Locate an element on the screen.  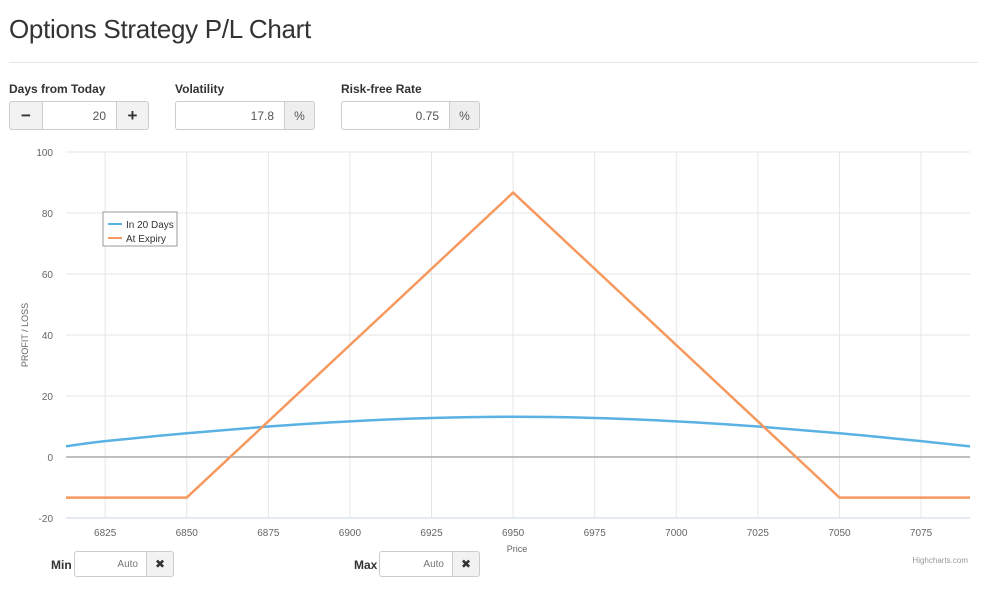
days-input is located at coordinates (79, 115).